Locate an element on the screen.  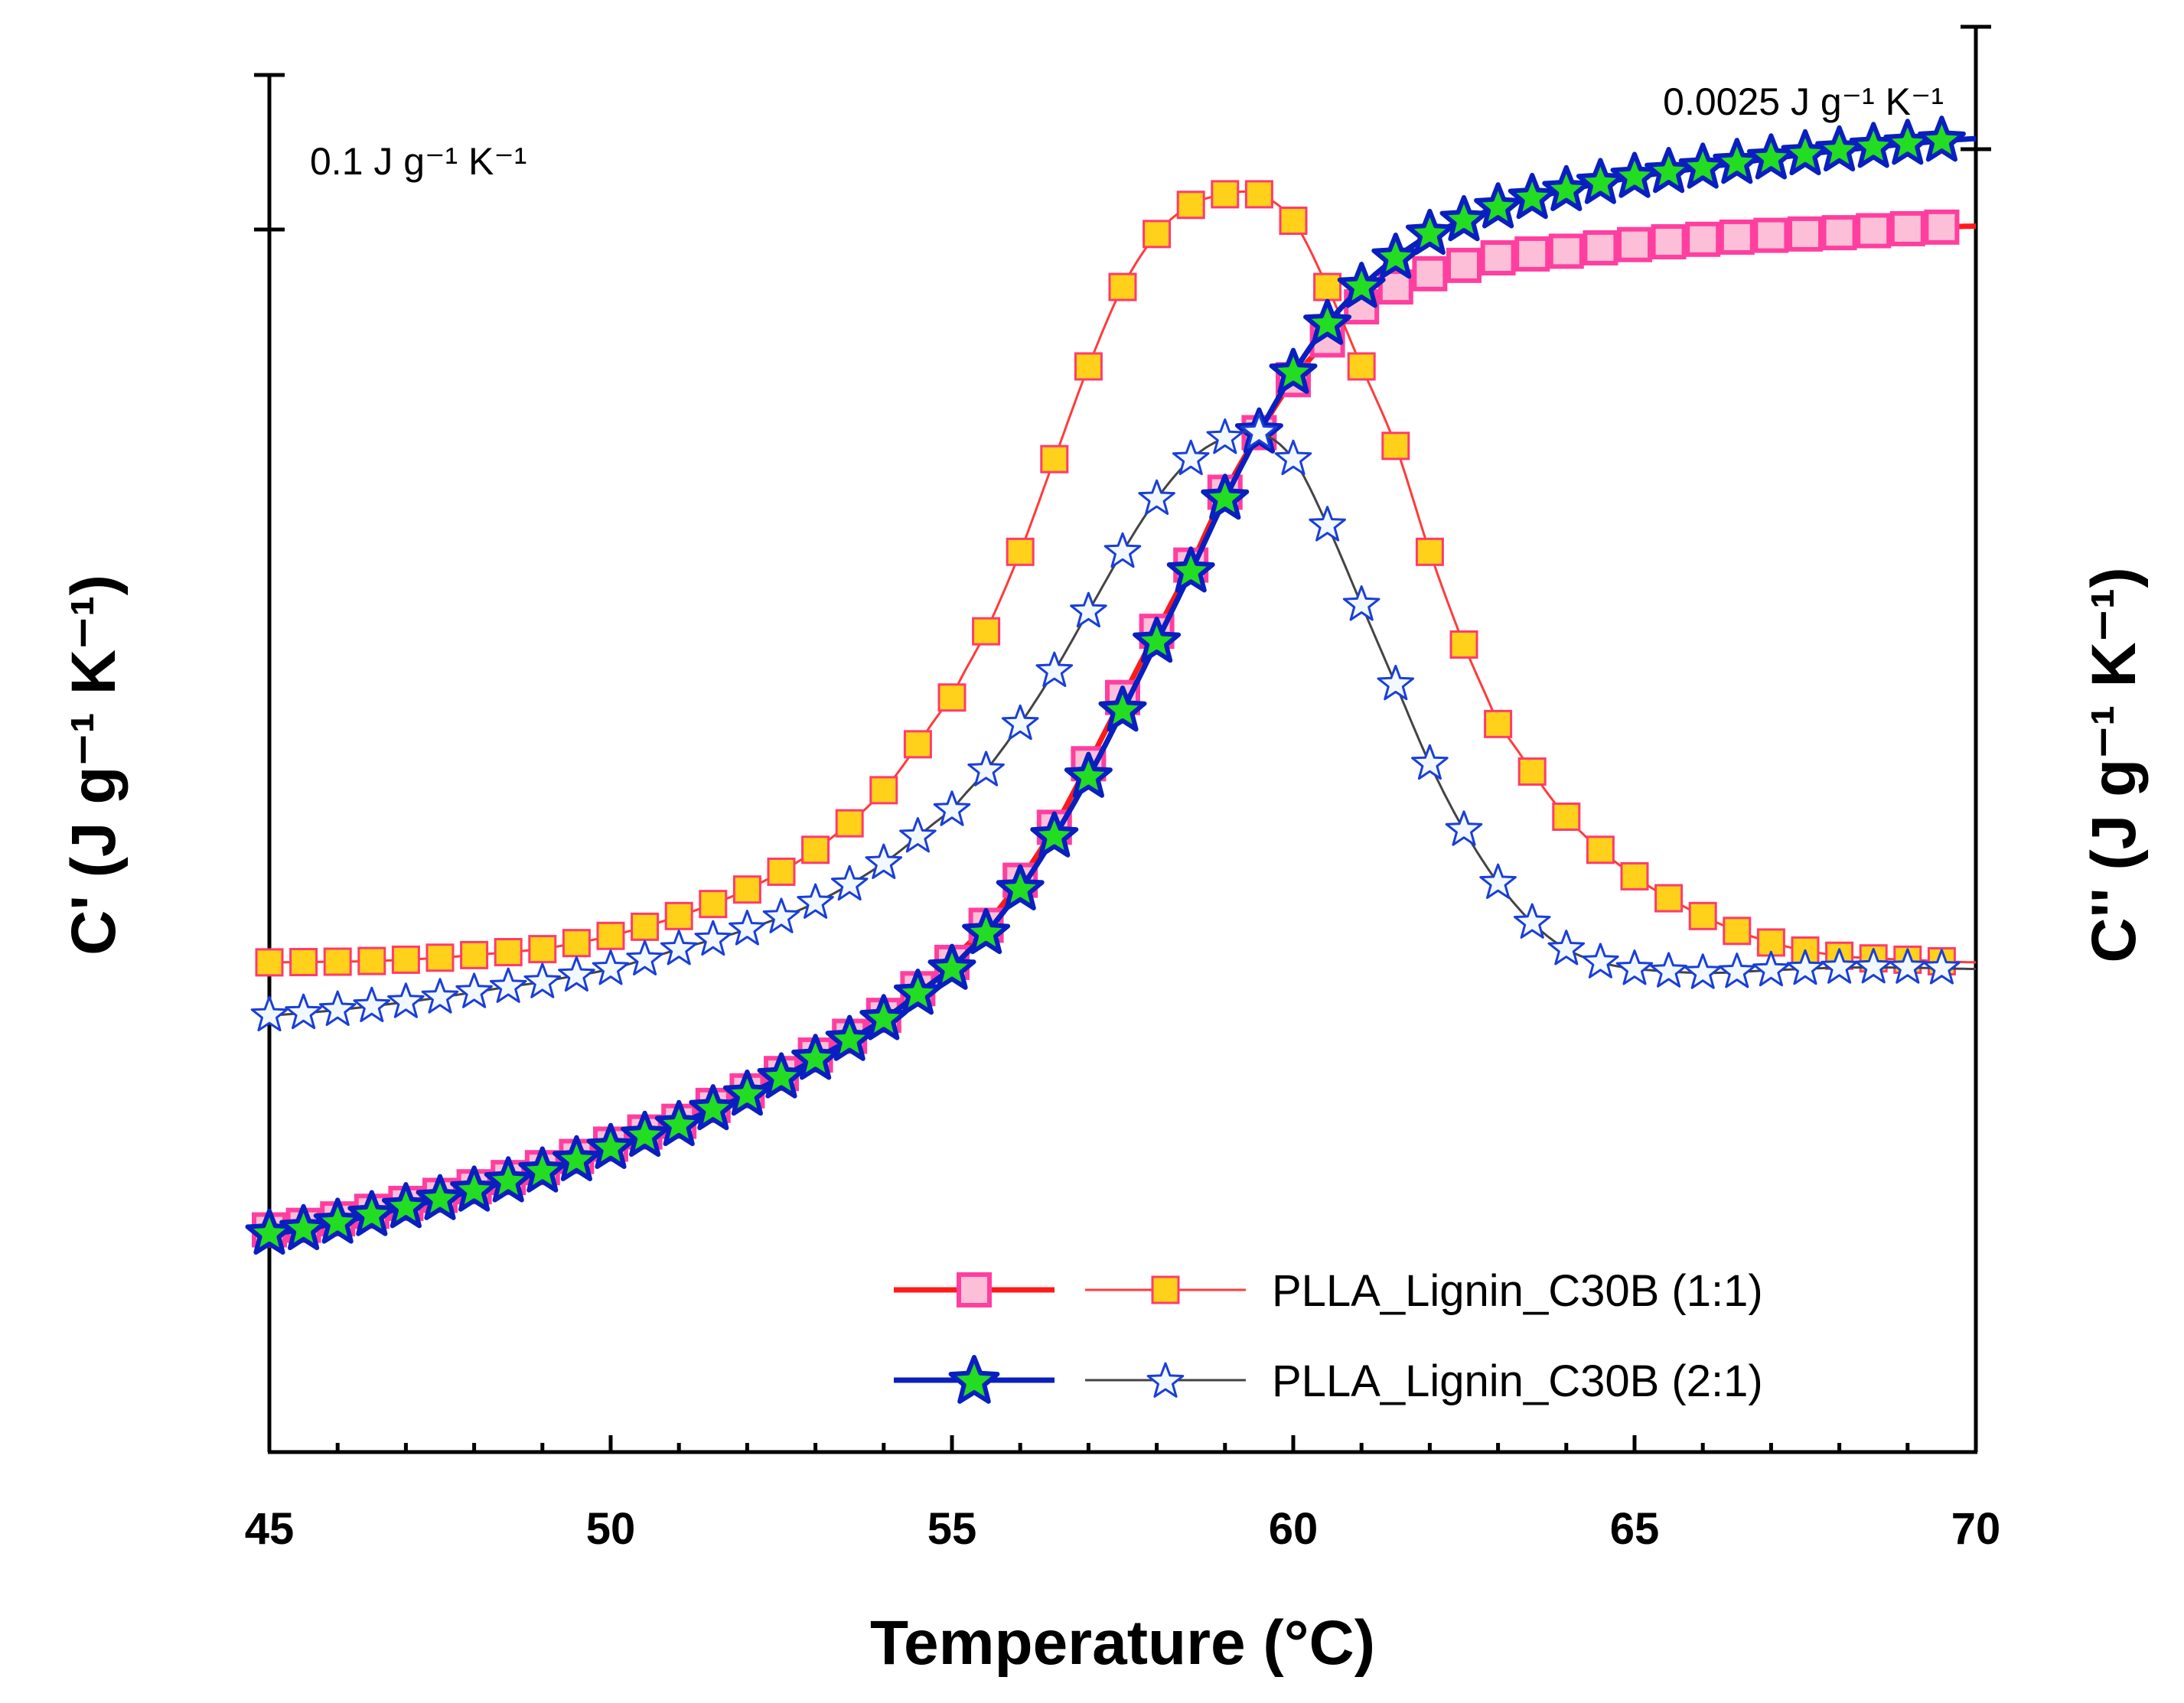
legend-item-1: PLLA_Lignin_C30B (1:1) is located at coordinates (1328, 1291).